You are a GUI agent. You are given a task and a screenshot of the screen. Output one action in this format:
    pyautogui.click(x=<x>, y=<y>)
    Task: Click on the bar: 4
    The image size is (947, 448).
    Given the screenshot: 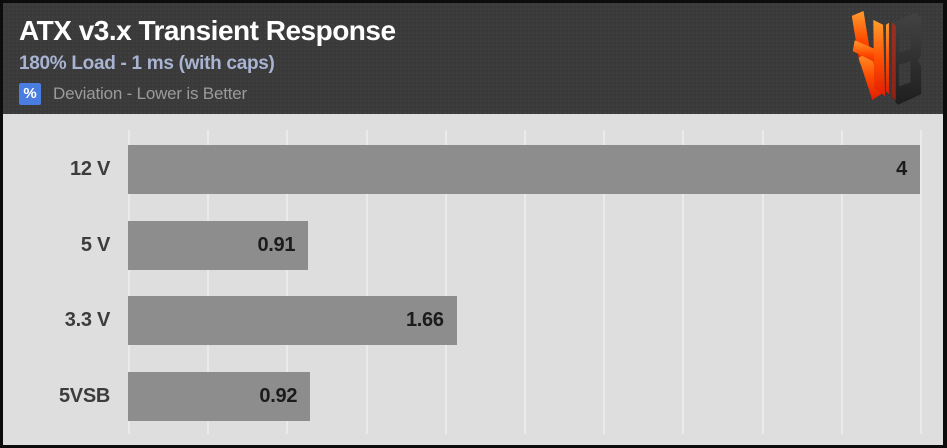 What is the action you would take?
    pyautogui.click(x=524, y=169)
    